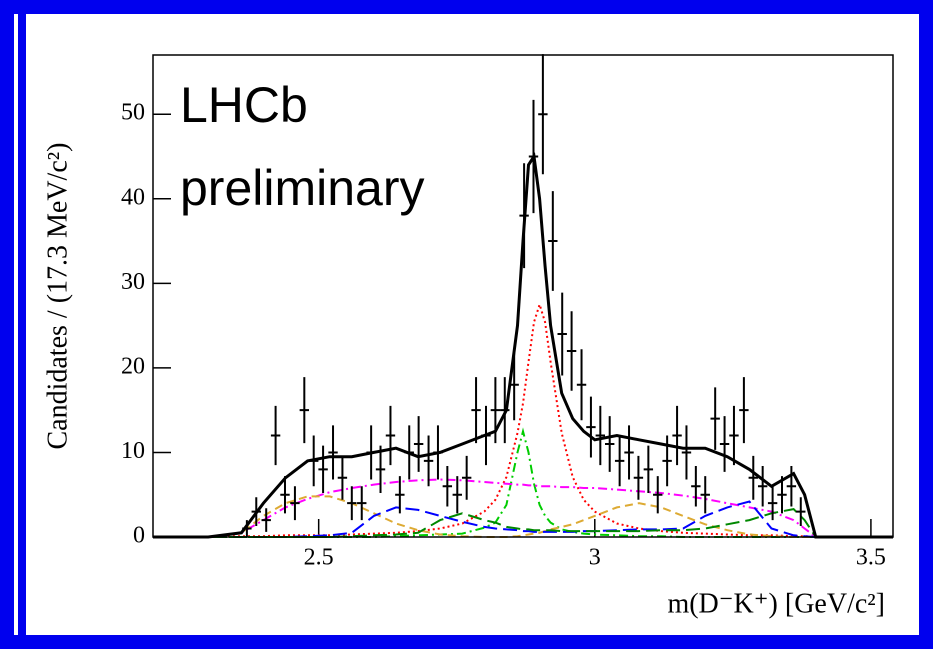 Image resolution: width=933 pixels, height=649 pixels. Describe the element at coordinates (133, 366) in the screenshot. I see `y-tick-label: 20` at that location.